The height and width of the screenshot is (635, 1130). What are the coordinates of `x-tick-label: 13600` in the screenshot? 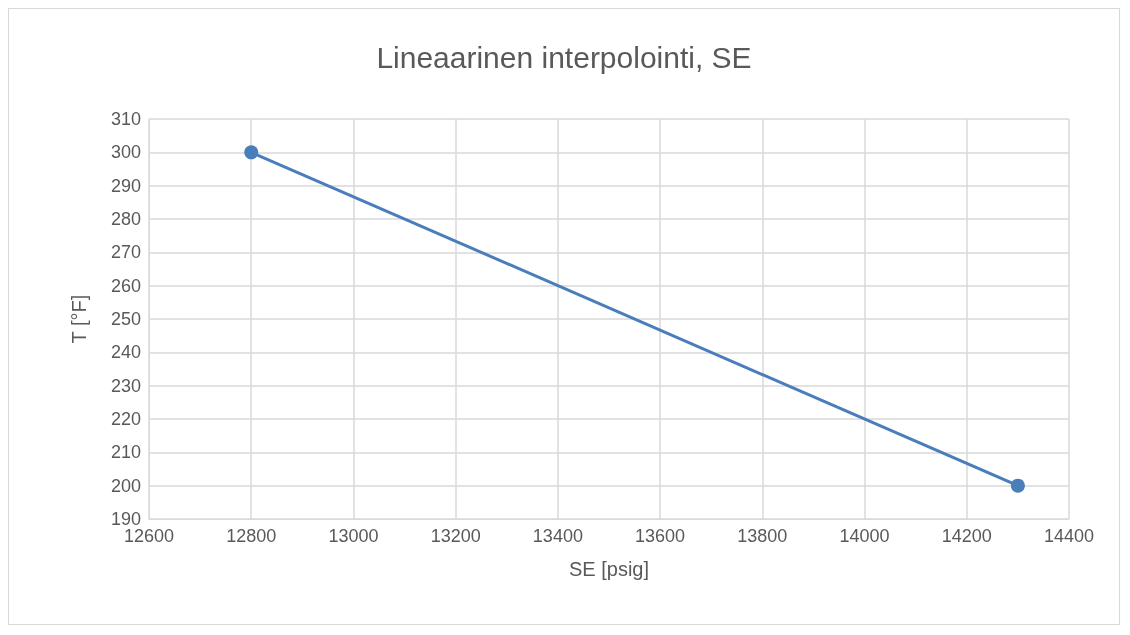 It's located at (660, 536).